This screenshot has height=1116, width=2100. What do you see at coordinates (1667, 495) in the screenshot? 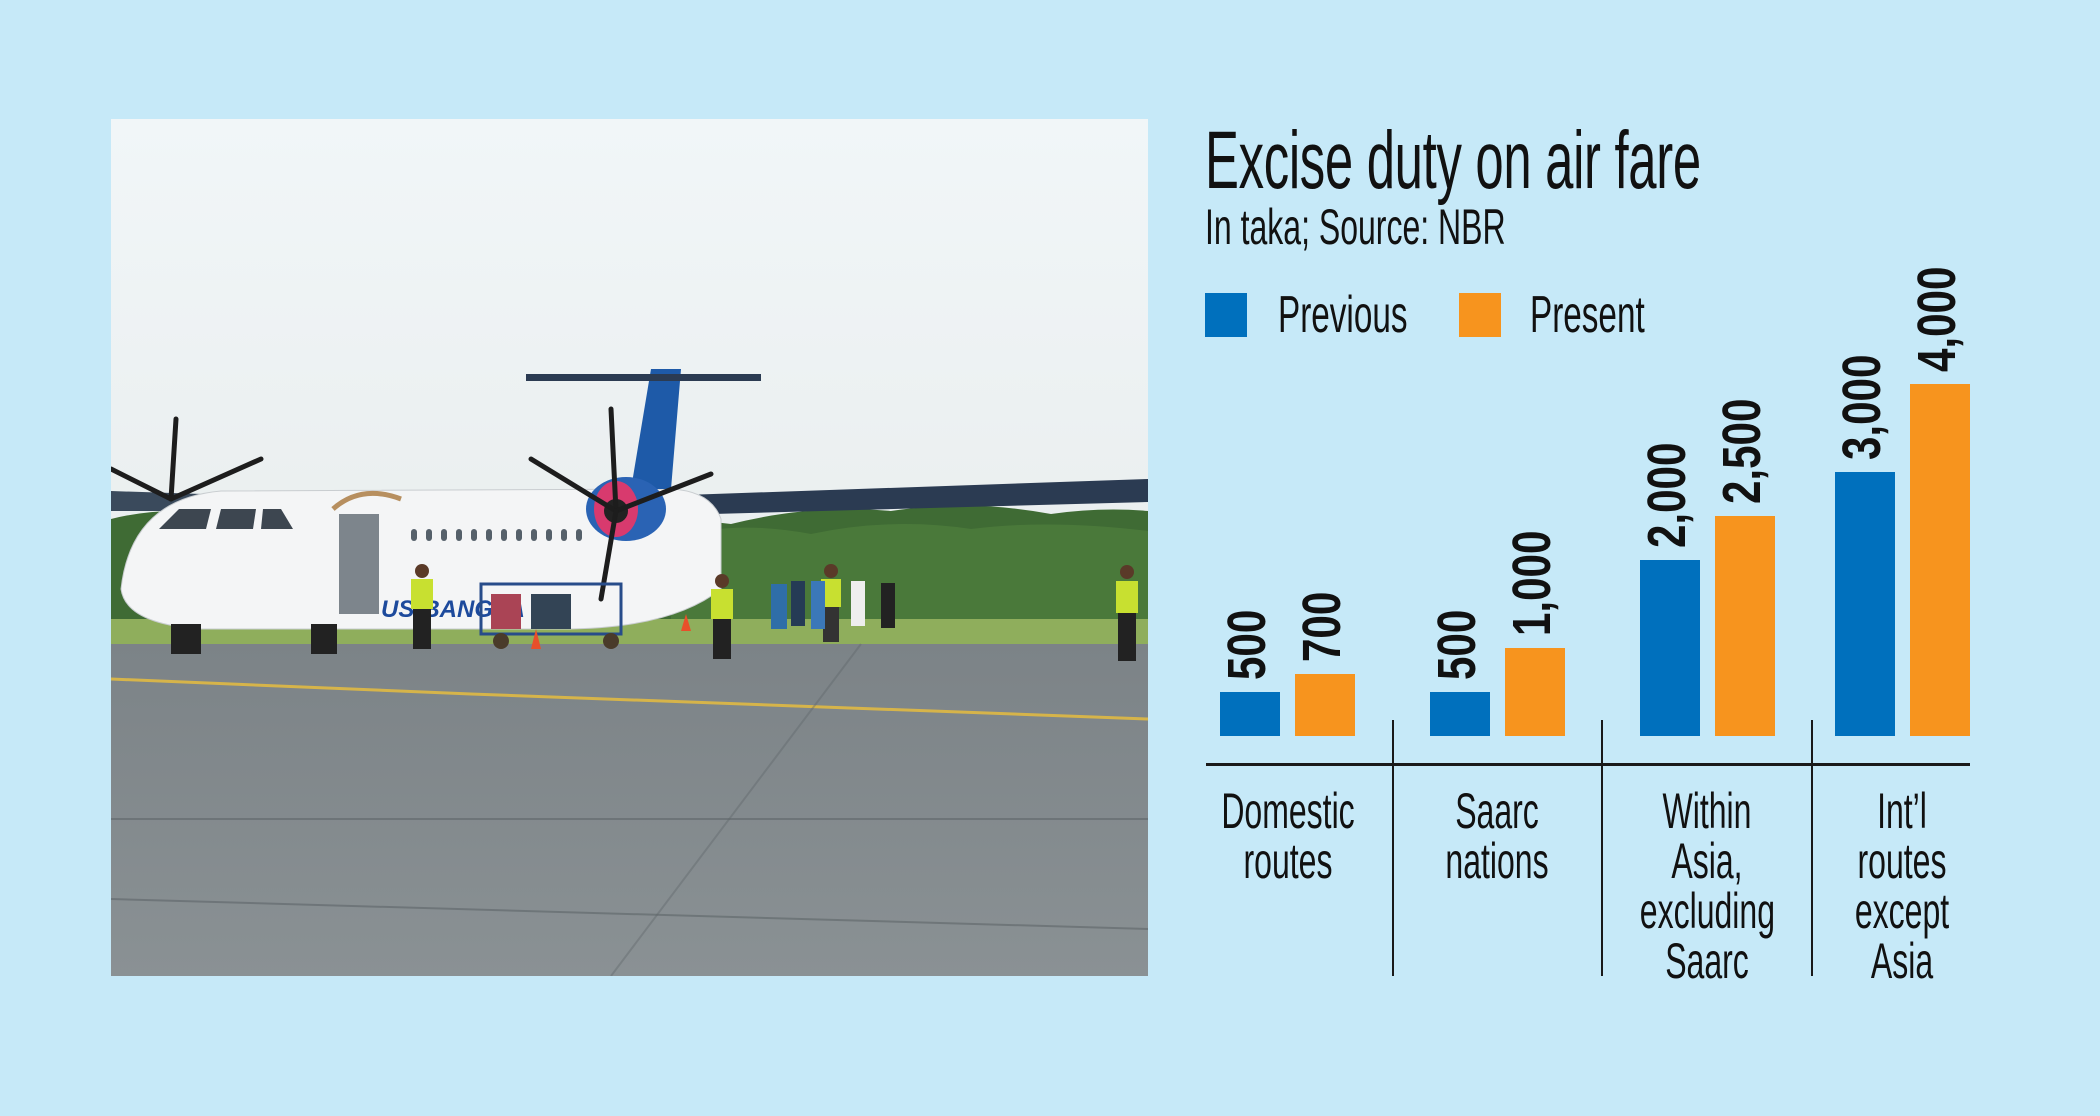
I see `bar-value-label: 2,000` at bounding box center [1667, 495].